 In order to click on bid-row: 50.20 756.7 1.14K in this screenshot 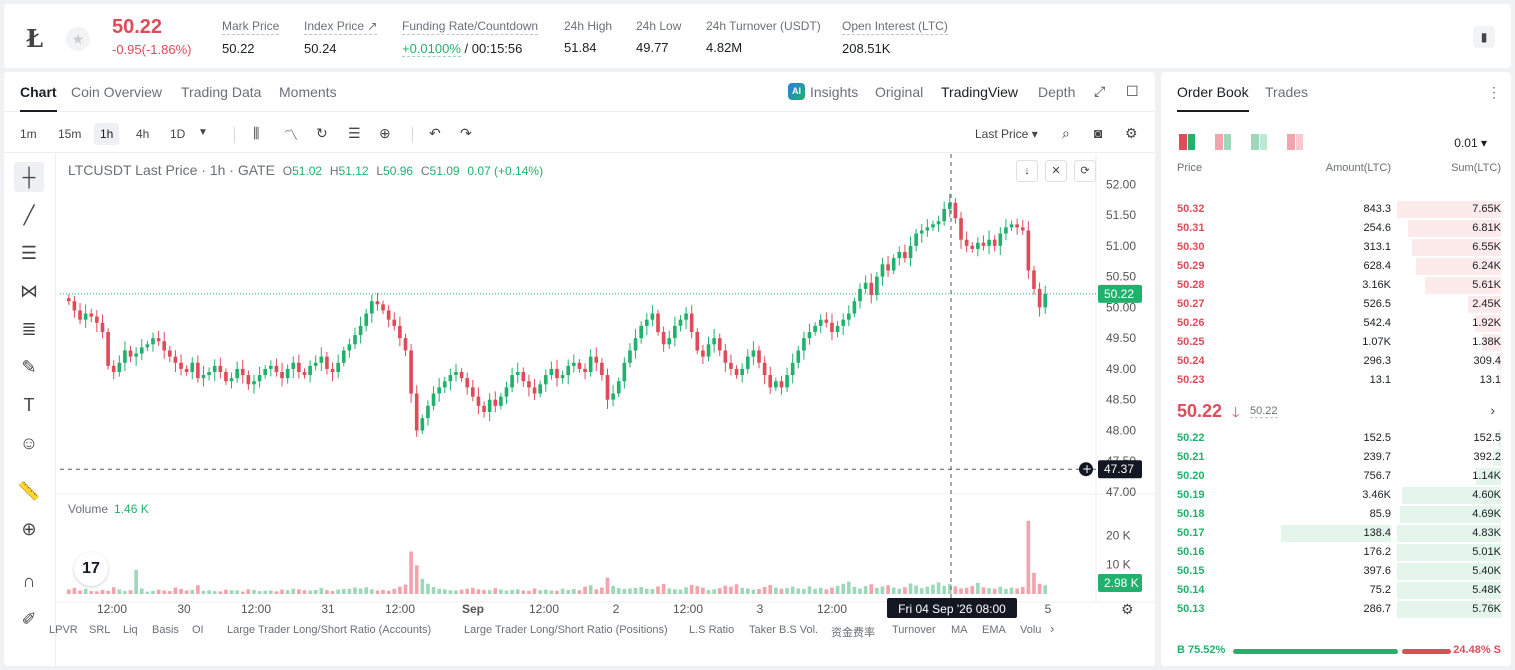, I will do `click(1336, 476)`.